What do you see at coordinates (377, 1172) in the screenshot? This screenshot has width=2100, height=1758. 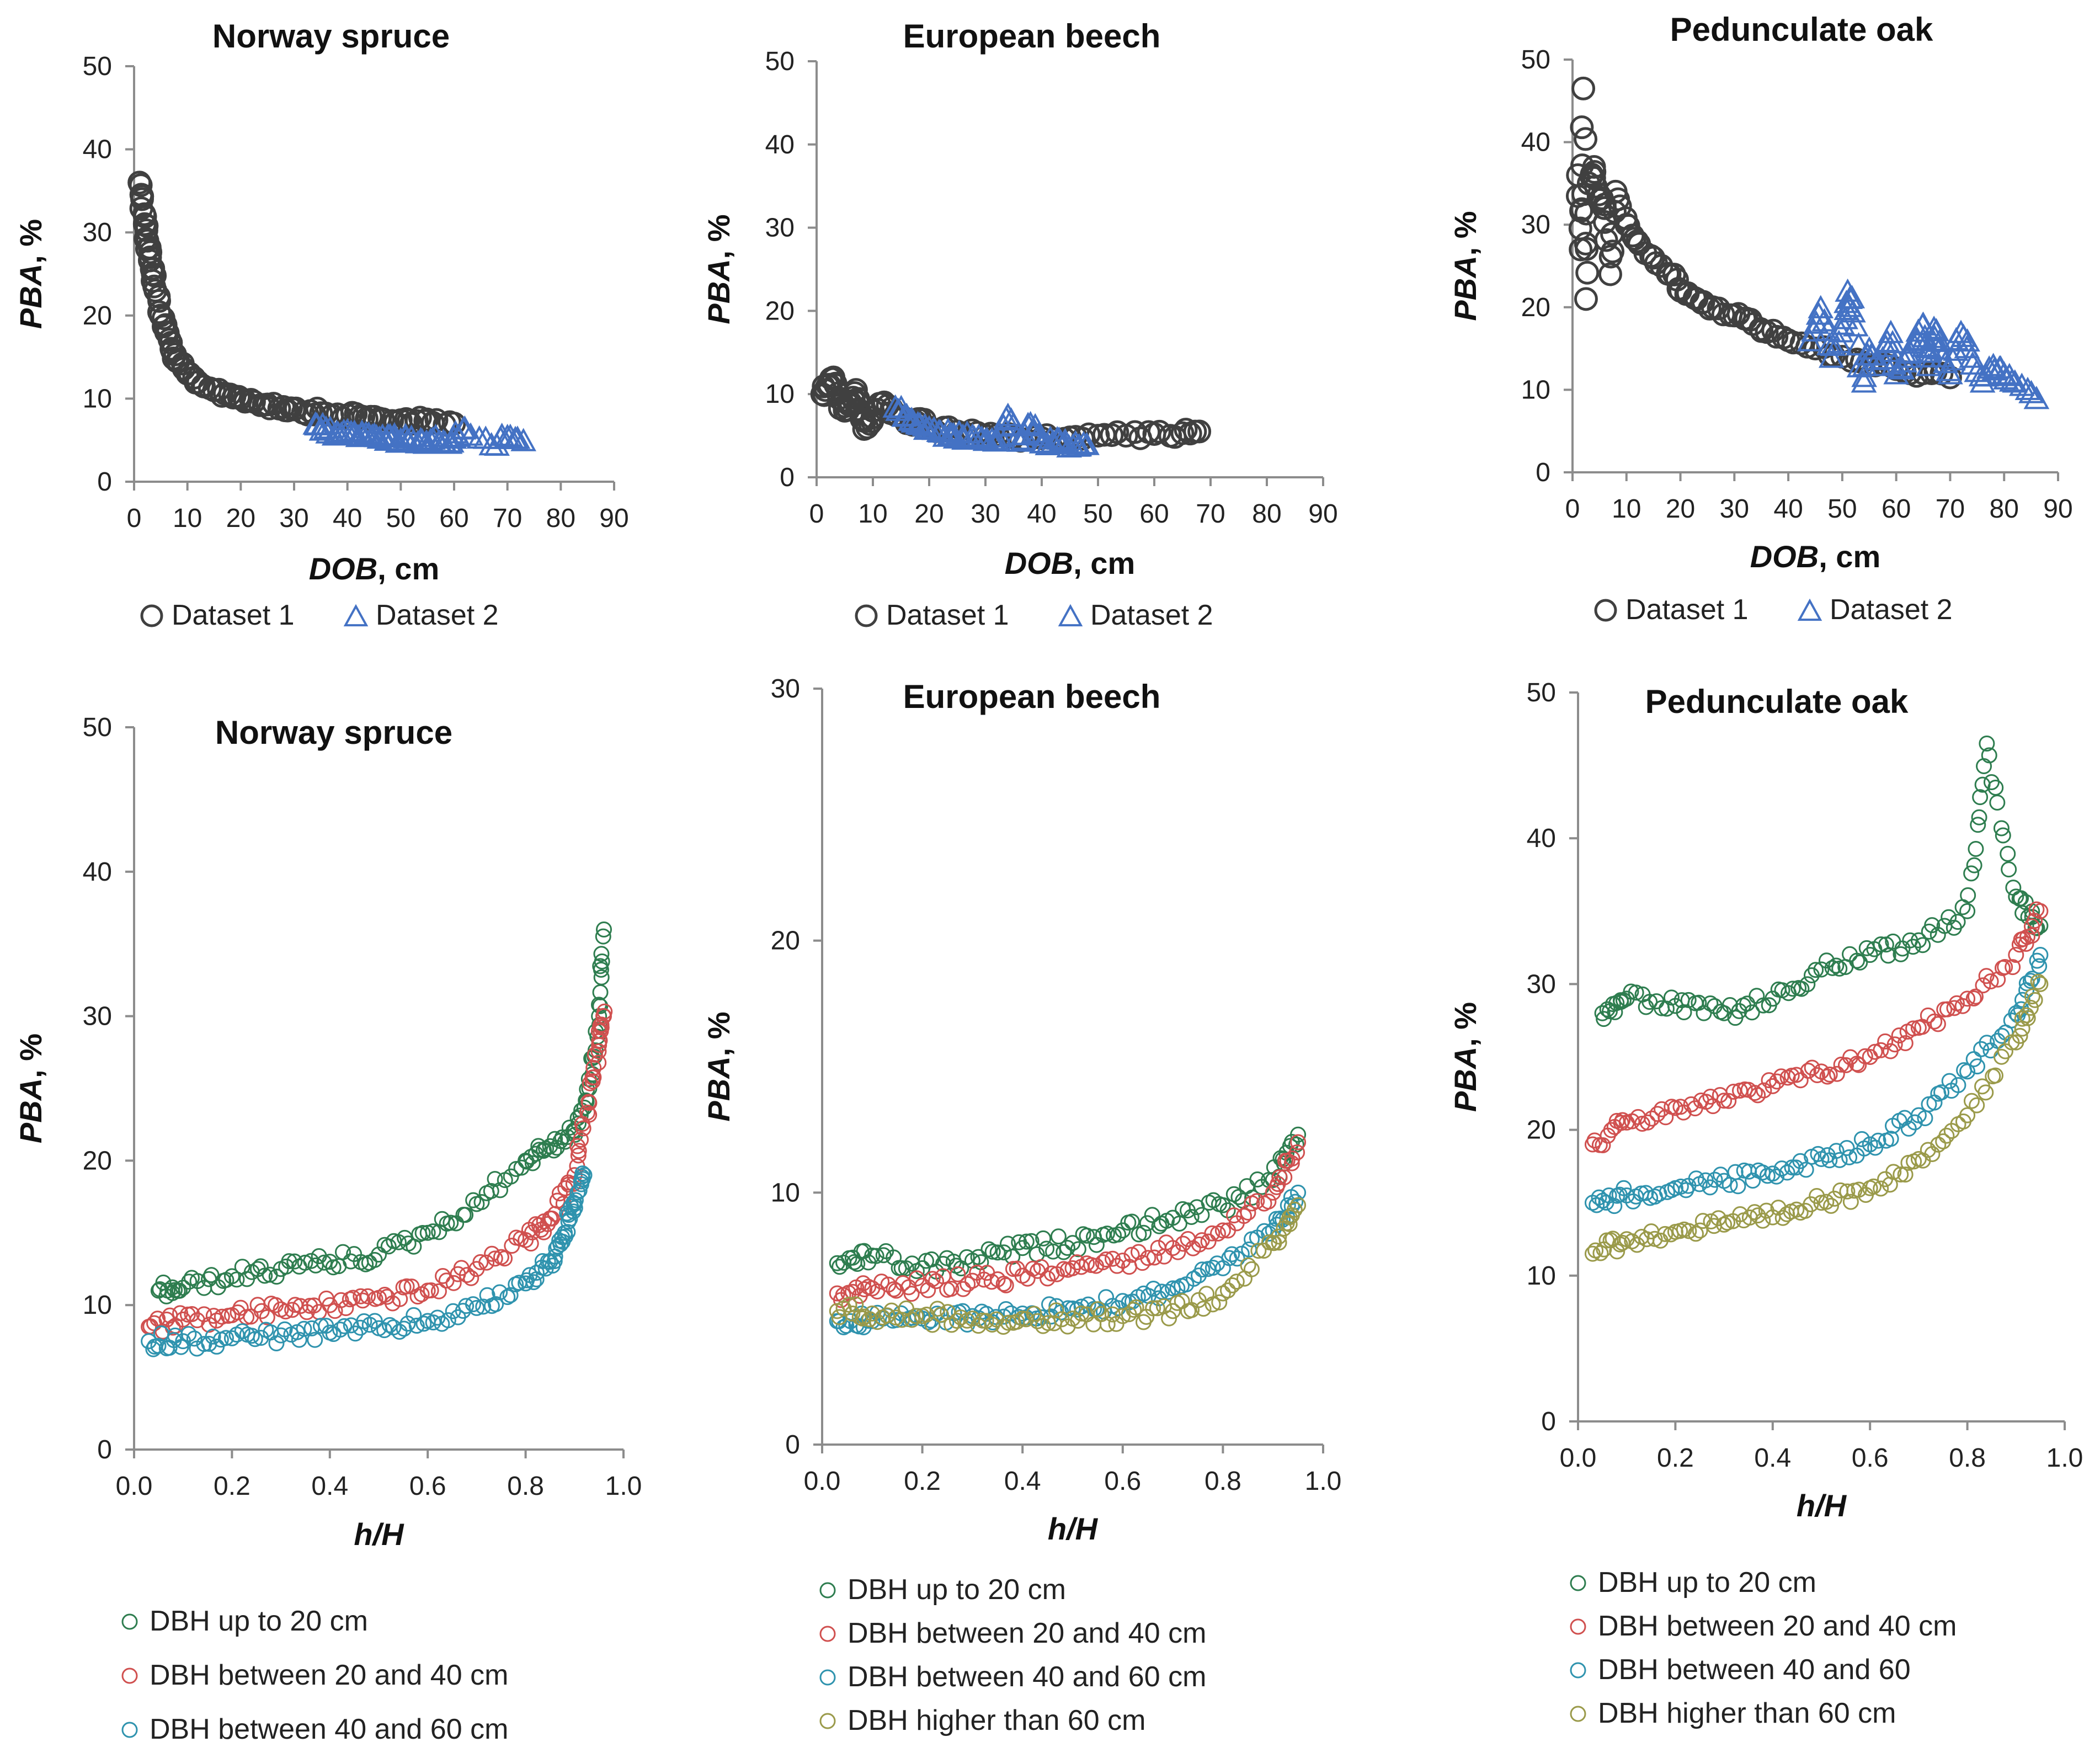 I see `series-dbh-between-20-and-40-cm` at bounding box center [377, 1172].